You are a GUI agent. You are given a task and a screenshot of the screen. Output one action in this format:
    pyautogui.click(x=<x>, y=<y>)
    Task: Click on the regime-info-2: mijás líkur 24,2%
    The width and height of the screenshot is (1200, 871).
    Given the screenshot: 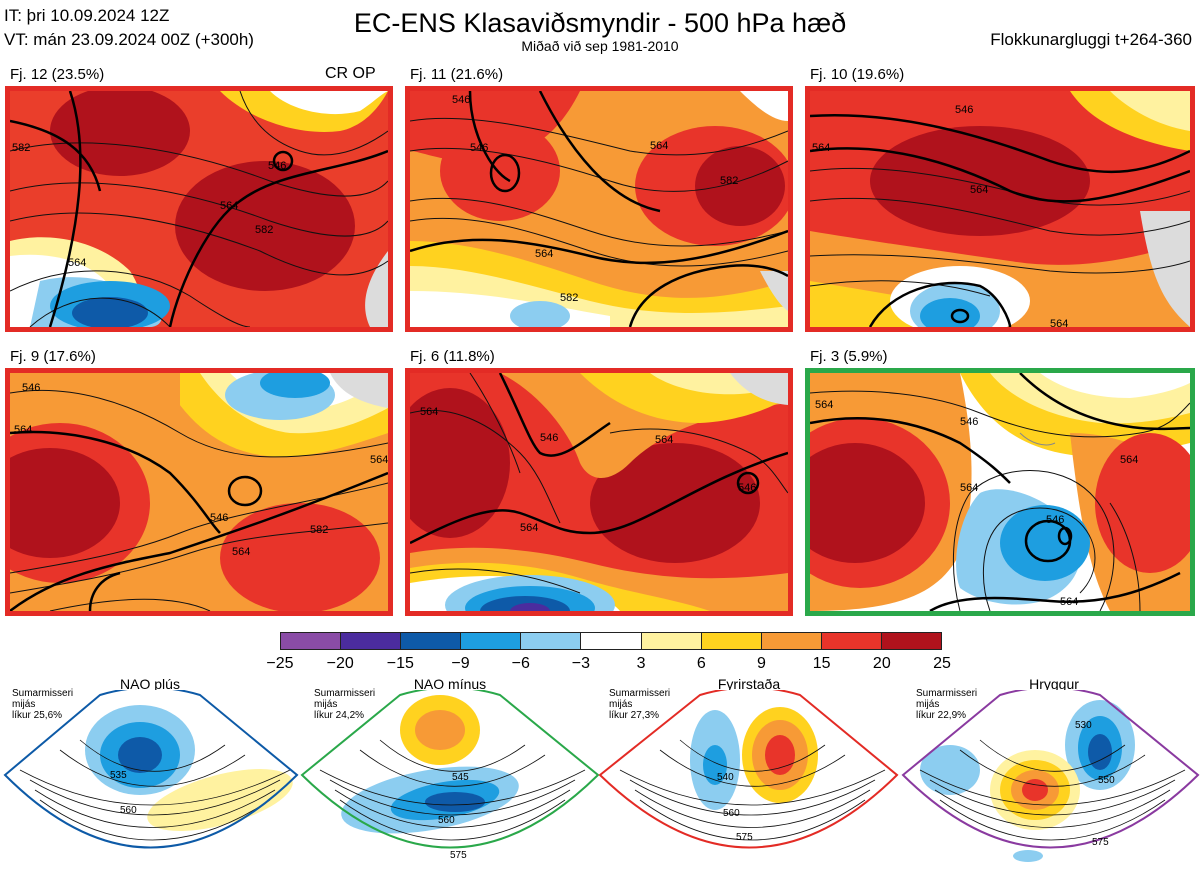 What is the action you would take?
    pyautogui.click(x=339, y=710)
    